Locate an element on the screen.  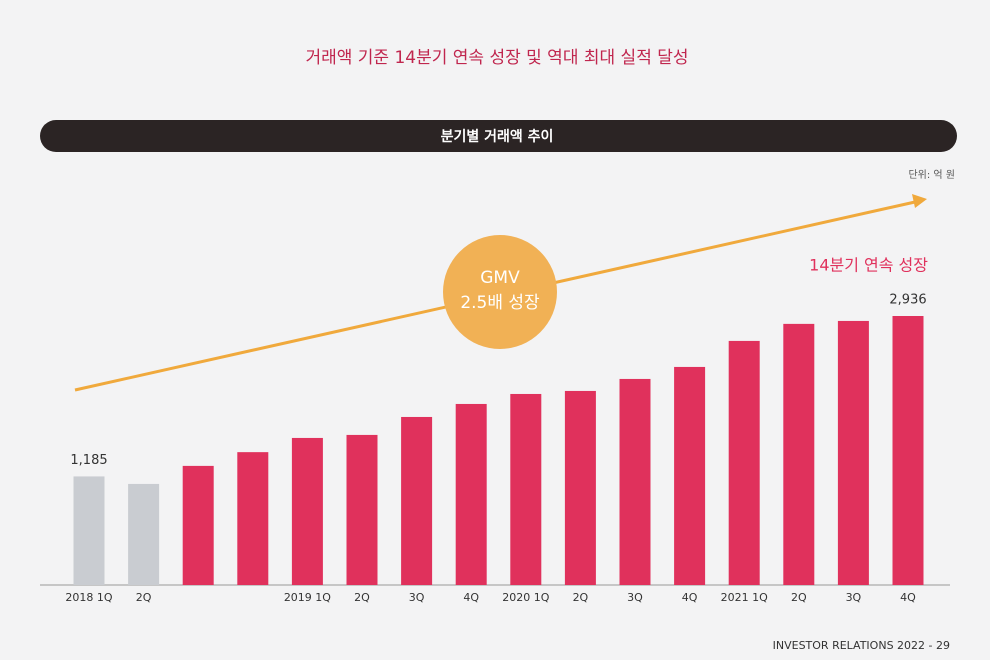
arrow-head is located at coordinates (919, 201).